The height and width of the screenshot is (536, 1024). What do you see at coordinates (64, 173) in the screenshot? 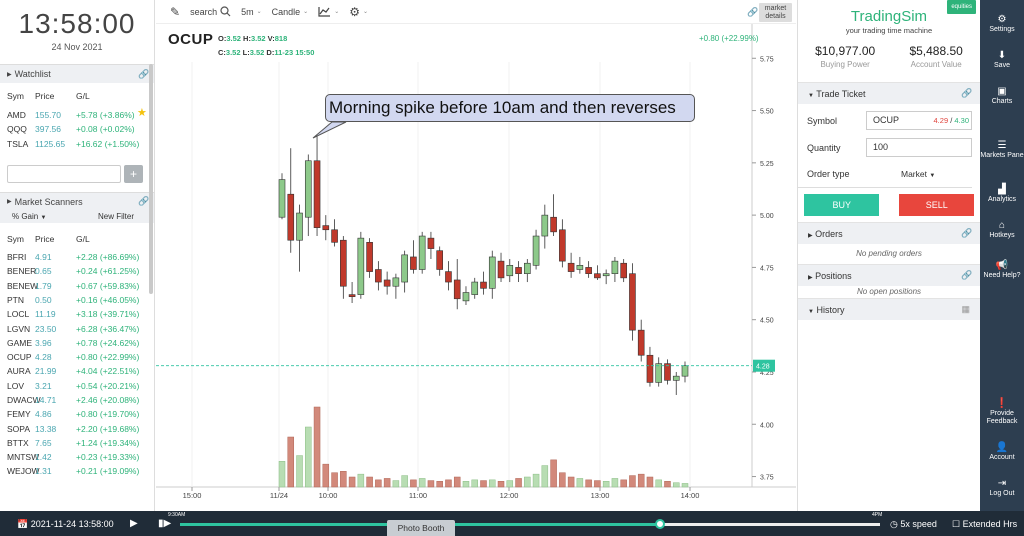
I see `watchlist-symbol-input` at bounding box center [64, 173].